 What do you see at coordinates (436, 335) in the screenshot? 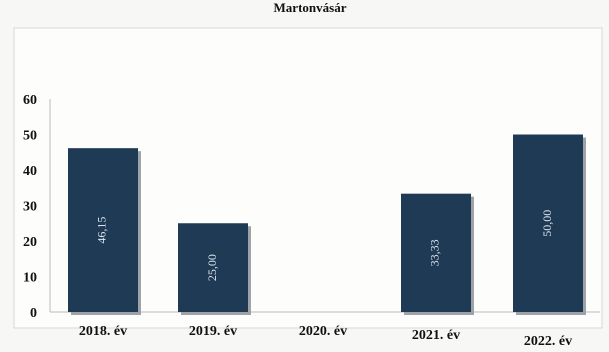
I see `category-label: 2021. év` at bounding box center [436, 335].